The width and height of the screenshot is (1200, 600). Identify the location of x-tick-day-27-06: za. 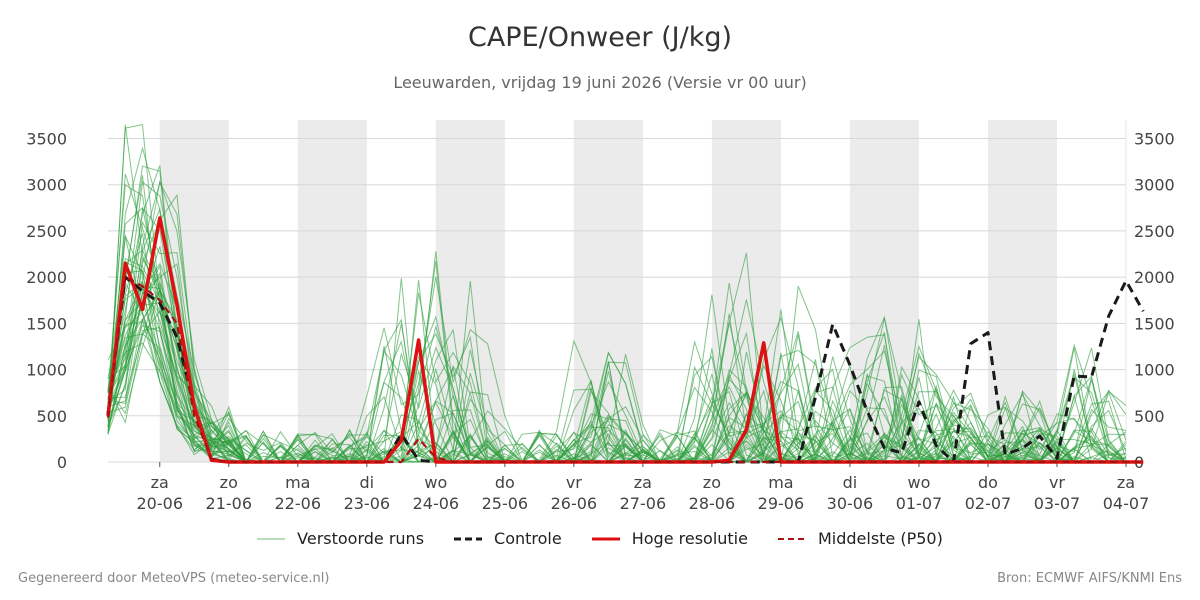
(643, 482).